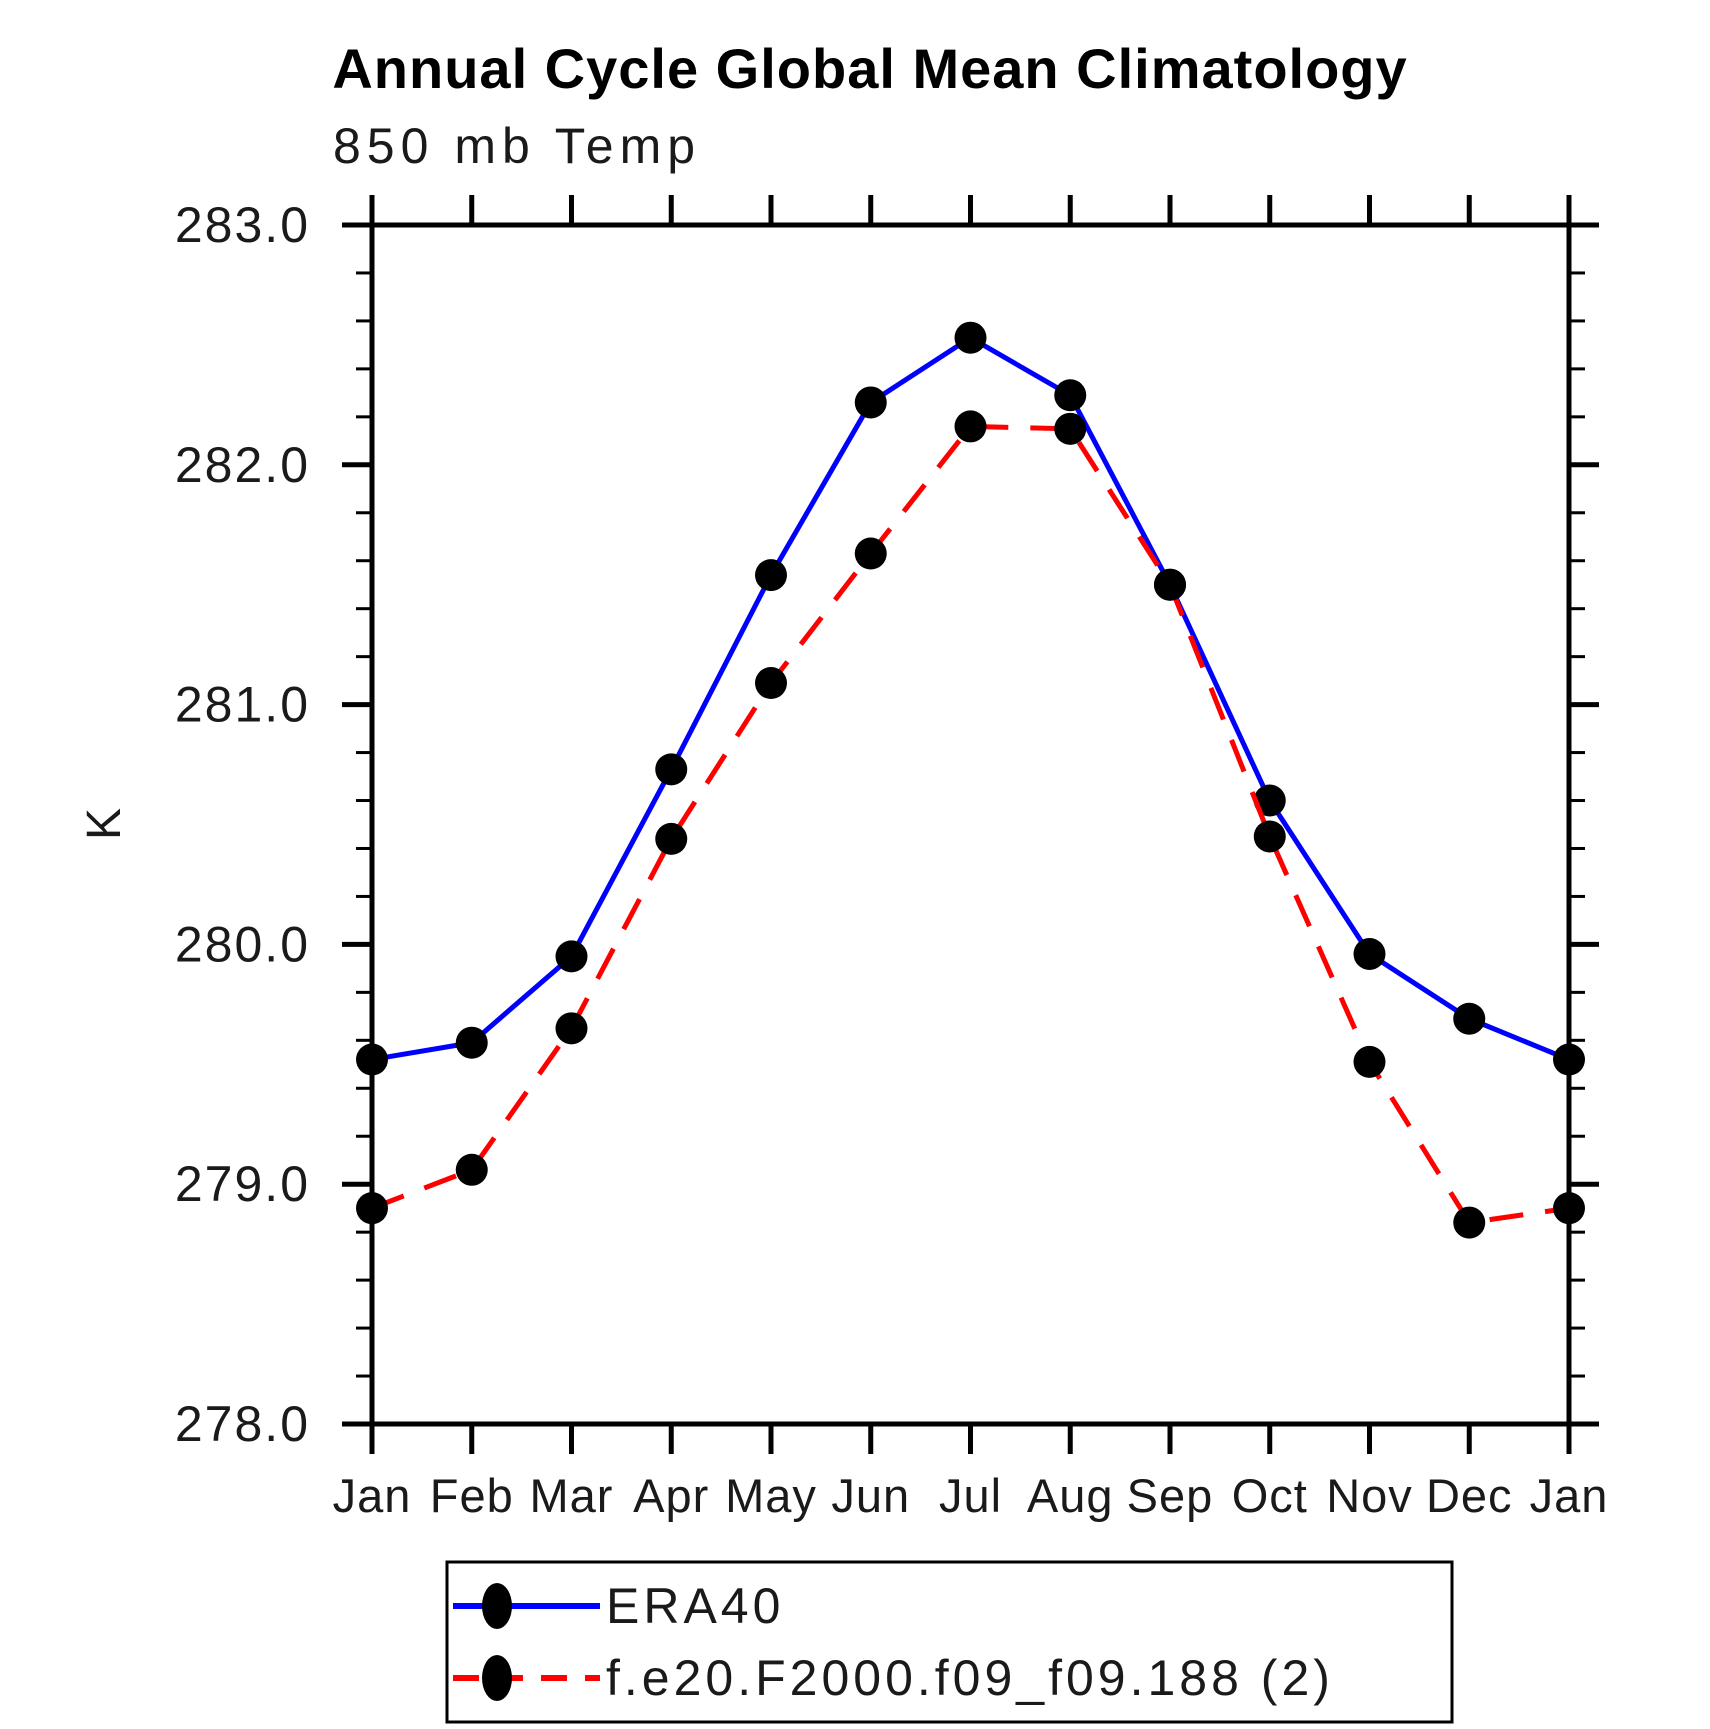  What do you see at coordinates (970, 1678) in the screenshot?
I see `legend-label-model: f.e20.F2000.f09_f09.188 (2)` at bounding box center [970, 1678].